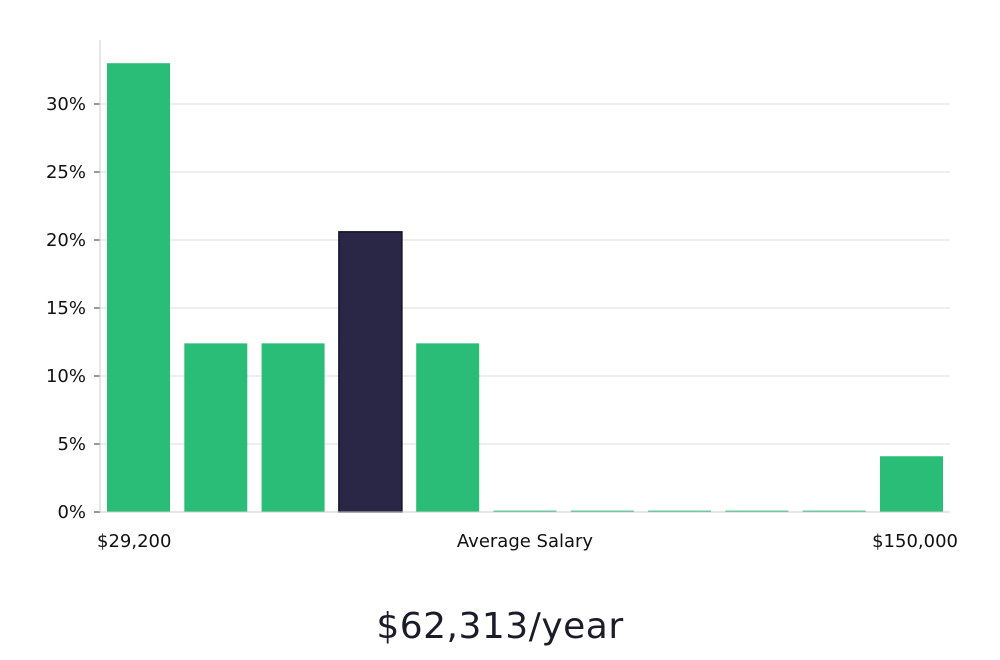  I want to click on x-axis-title: Average Salary, so click(525, 541).